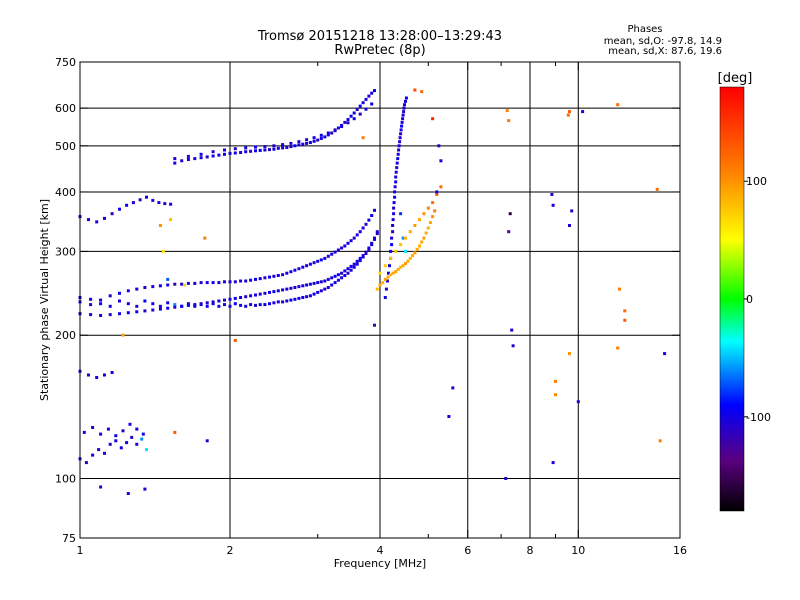 The image size is (800, 600). Describe the element at coordinates (230, 550) in the screenshot. I see `x-tick-label: 2` at that location.